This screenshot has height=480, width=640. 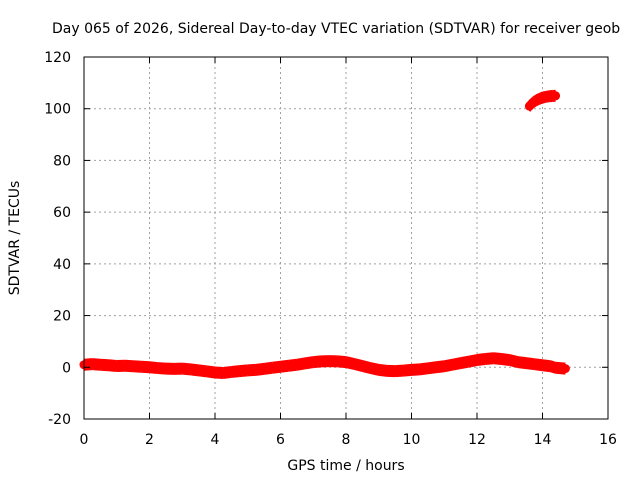 I want to click on x-tick-labels: 0 2 4 6 8 10 12 14 16, so click(x=348, y=440).